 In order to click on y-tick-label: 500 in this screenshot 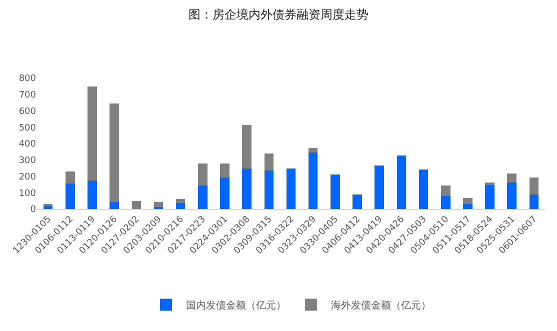, I will do `click(27, 128)`.